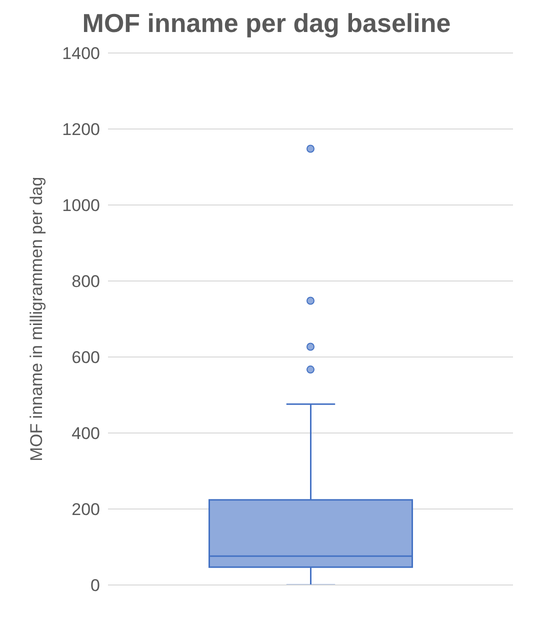 This screenshot has height=626, width=533. Describe the element at coordinates (81, 206) in the screenshot. I see `y-tick-label: 1000` at that location.